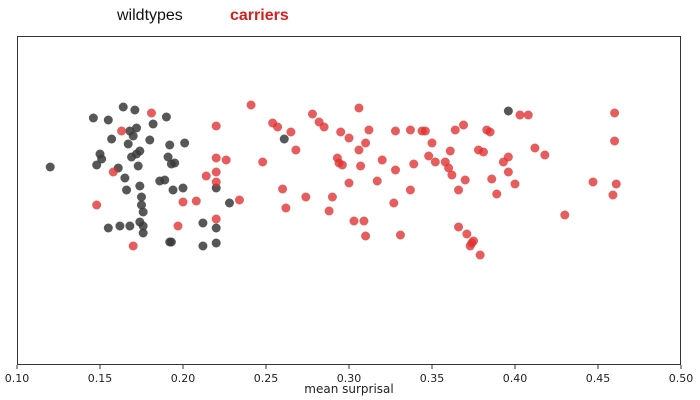 Image resolution: width=700 pixels, height=400 pixels. I want to click on x-axis: 0.10 0.15 0.20 0.25 0.30 0.35 0.40 0.45 0.50, so click(349, 375).